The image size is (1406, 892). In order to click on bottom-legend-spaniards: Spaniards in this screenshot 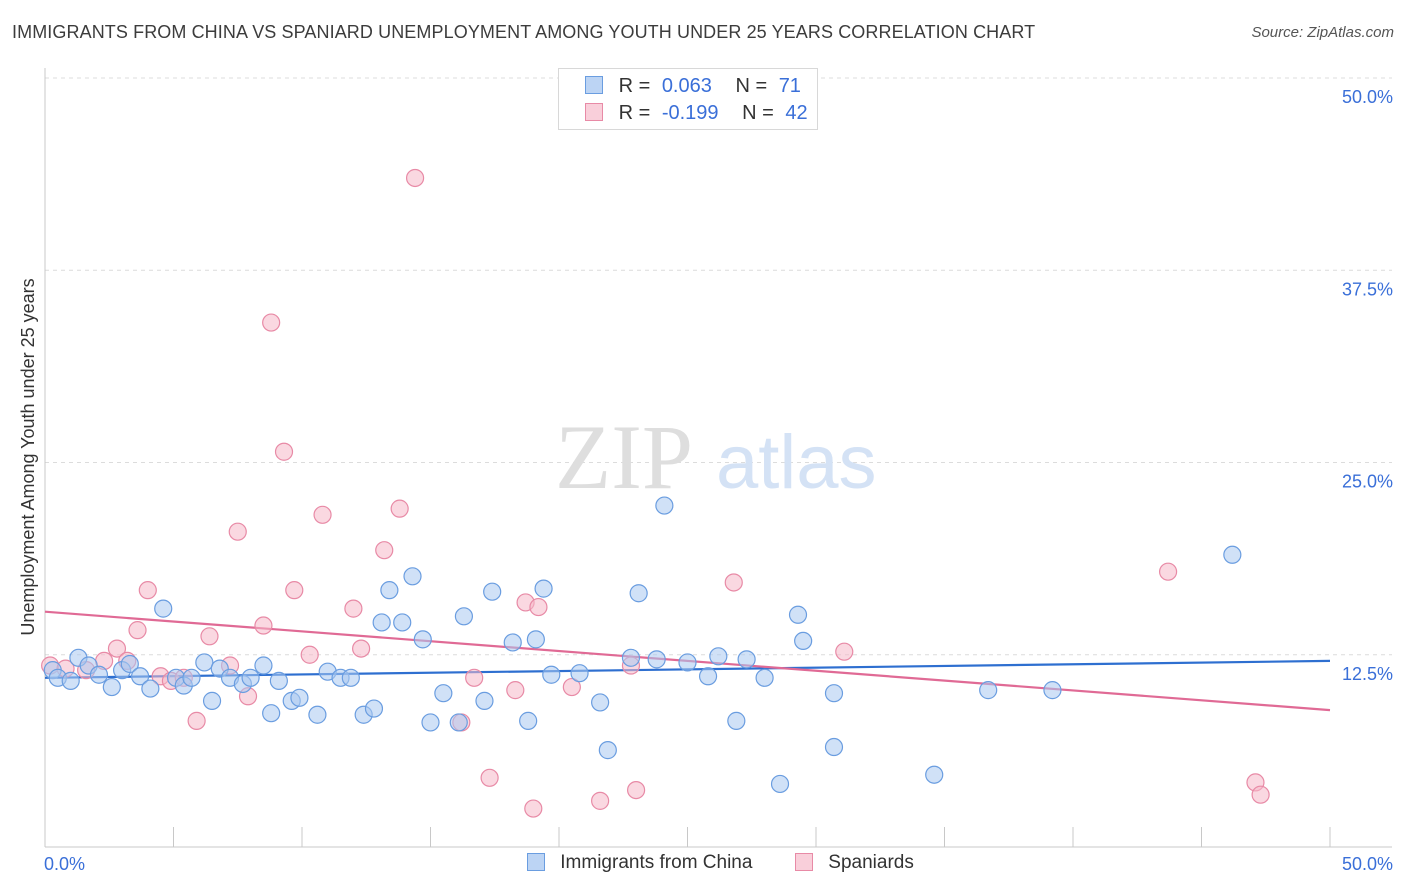, I will do `click(854, 863)`.